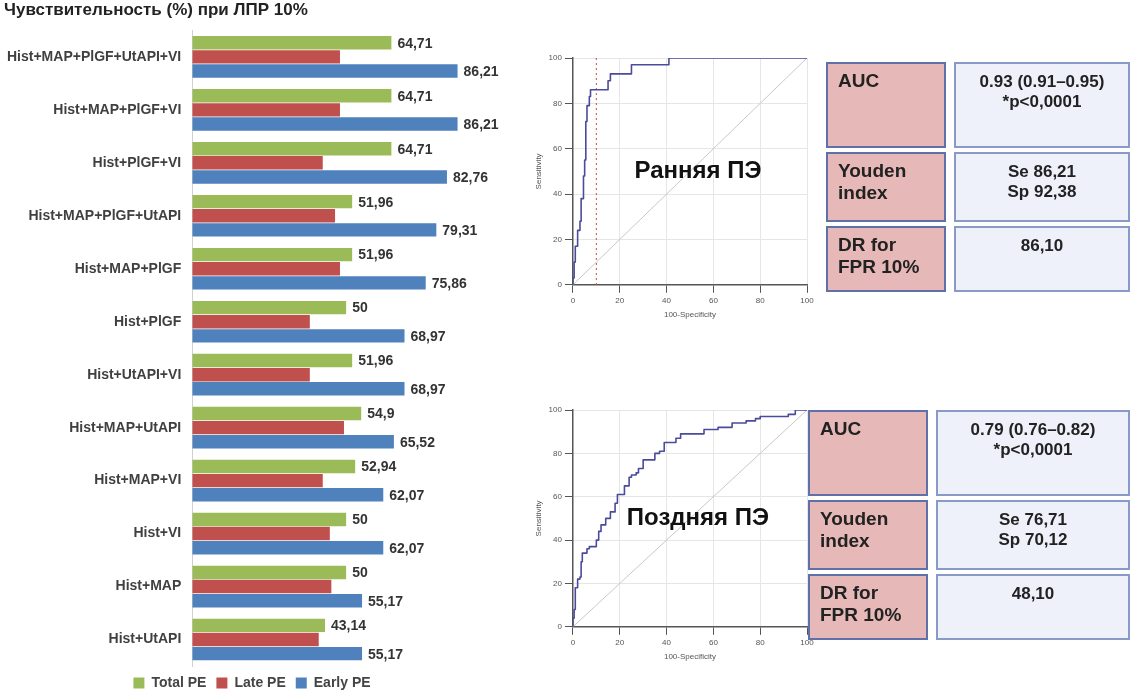 The image size is (1130, 700). What do you see at coordinates (689, 315) in the screenshot?
I see `x-axis-title: 100-Specificity` at bounding box center [689, 315].